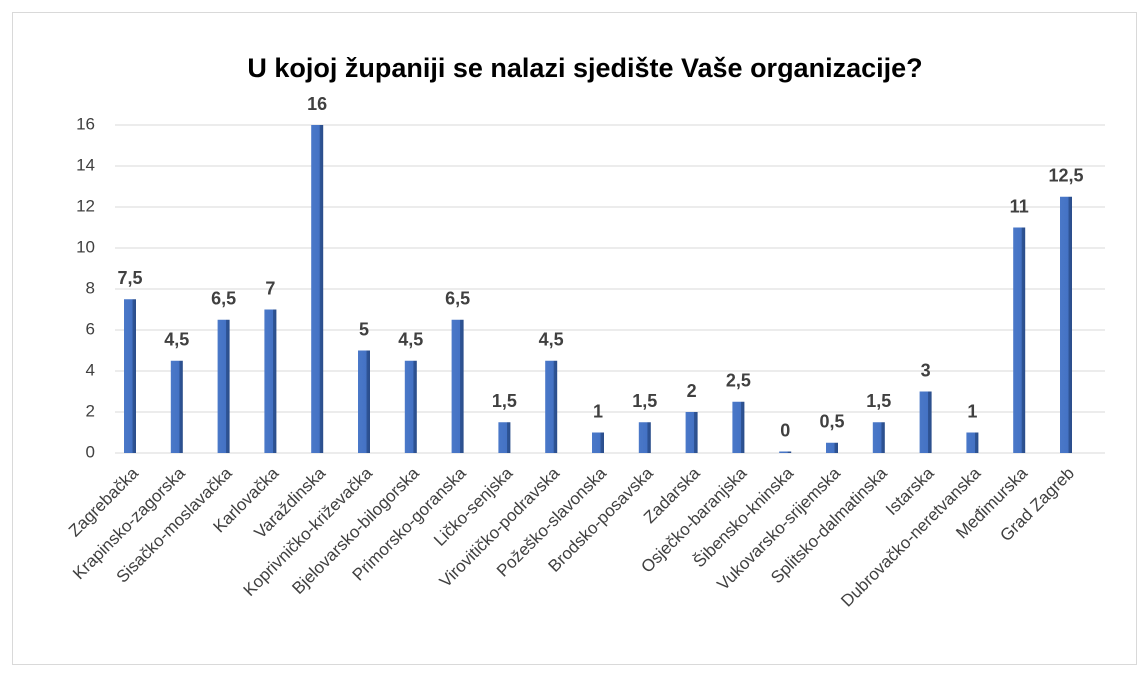 This screenshot has height=679, width=1147. What do you see at coordinates (270, 288) in the screenshot?
I see `data-label: 7` at bounding box center [270, 288].